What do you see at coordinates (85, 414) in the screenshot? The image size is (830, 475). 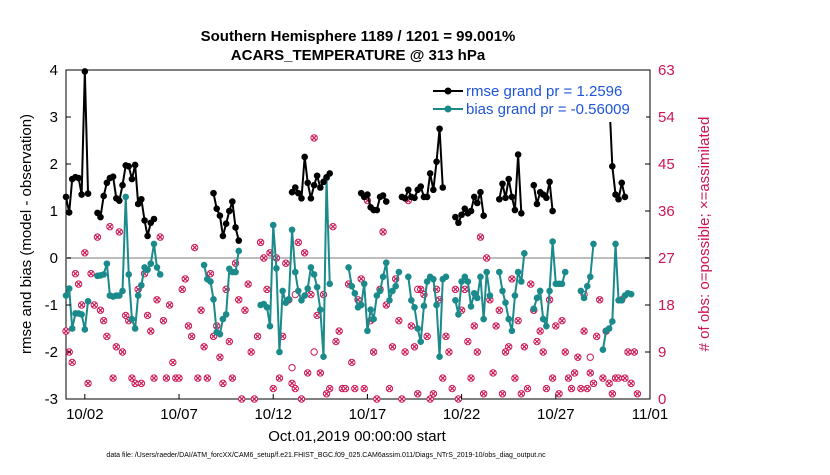 I see `x-tick-label: 10/02` at bounding box center [85, 414].